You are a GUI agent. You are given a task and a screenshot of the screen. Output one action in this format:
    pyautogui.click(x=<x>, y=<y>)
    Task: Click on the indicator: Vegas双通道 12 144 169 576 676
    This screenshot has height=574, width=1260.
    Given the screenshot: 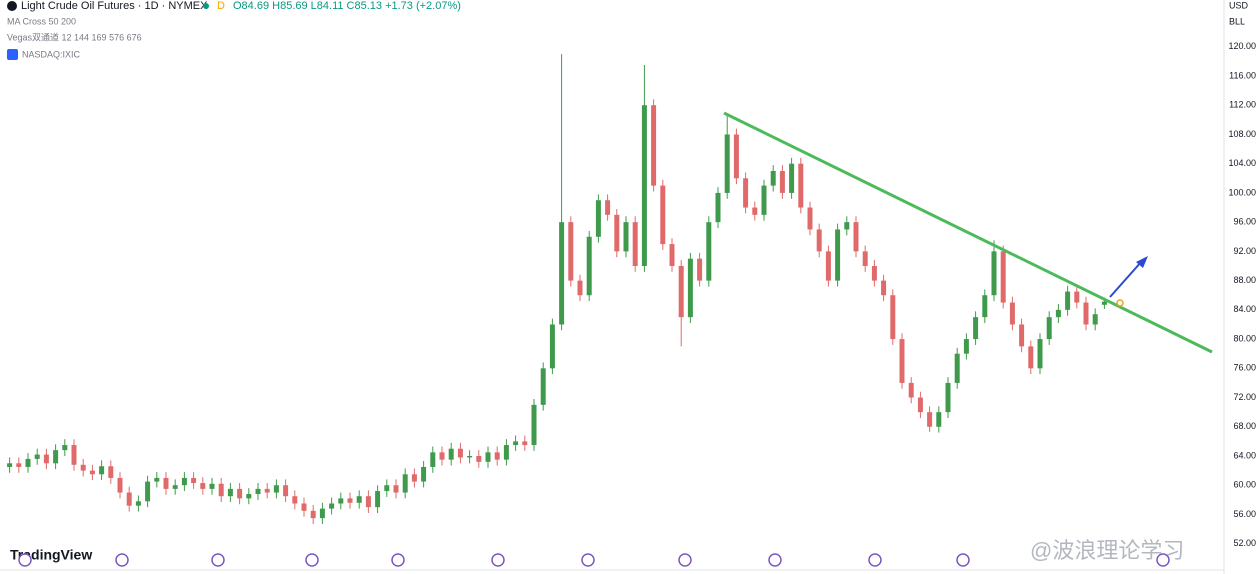 What is the action you would take?
    pyautogui.click(x=74, y=36)
    